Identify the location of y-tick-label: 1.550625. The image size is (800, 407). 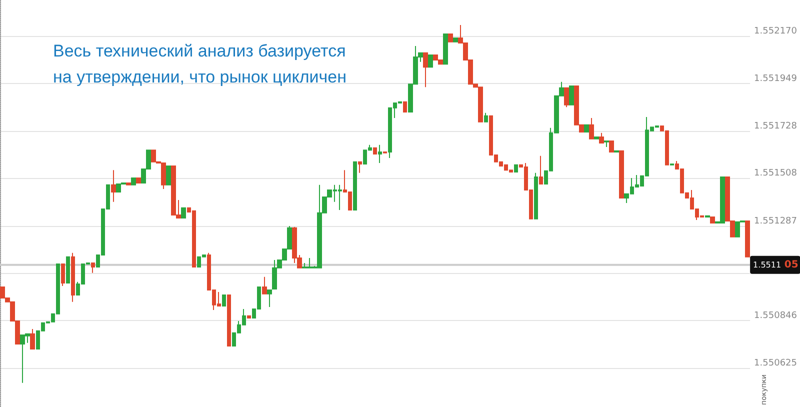
(776, 363).